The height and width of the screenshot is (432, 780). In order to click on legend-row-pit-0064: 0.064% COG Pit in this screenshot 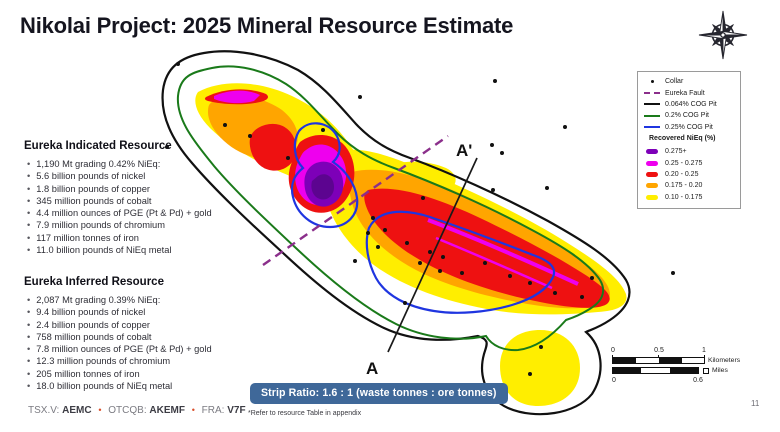, I will do `click(689, 104)`.